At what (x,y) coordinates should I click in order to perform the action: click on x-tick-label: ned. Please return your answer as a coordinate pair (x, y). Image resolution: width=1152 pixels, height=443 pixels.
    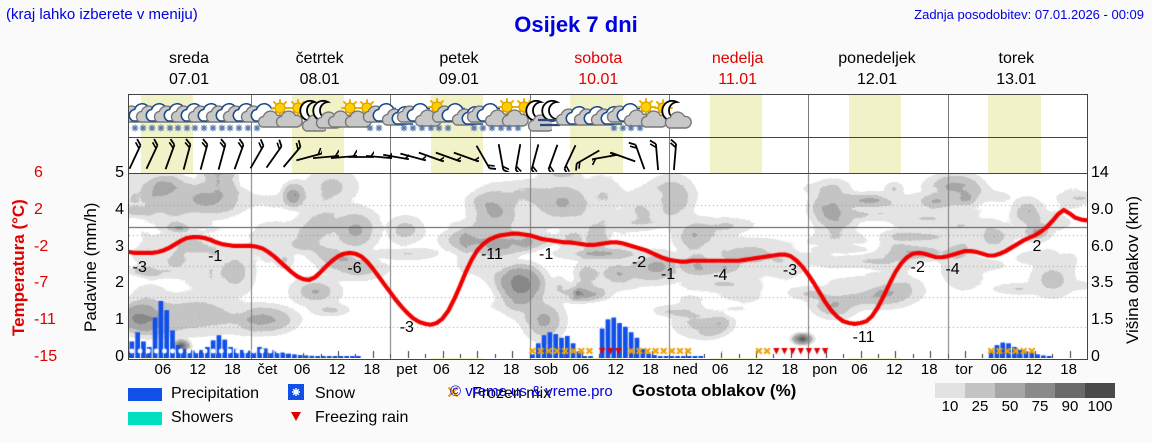
    Looking at the image, I should click on (685, 369).